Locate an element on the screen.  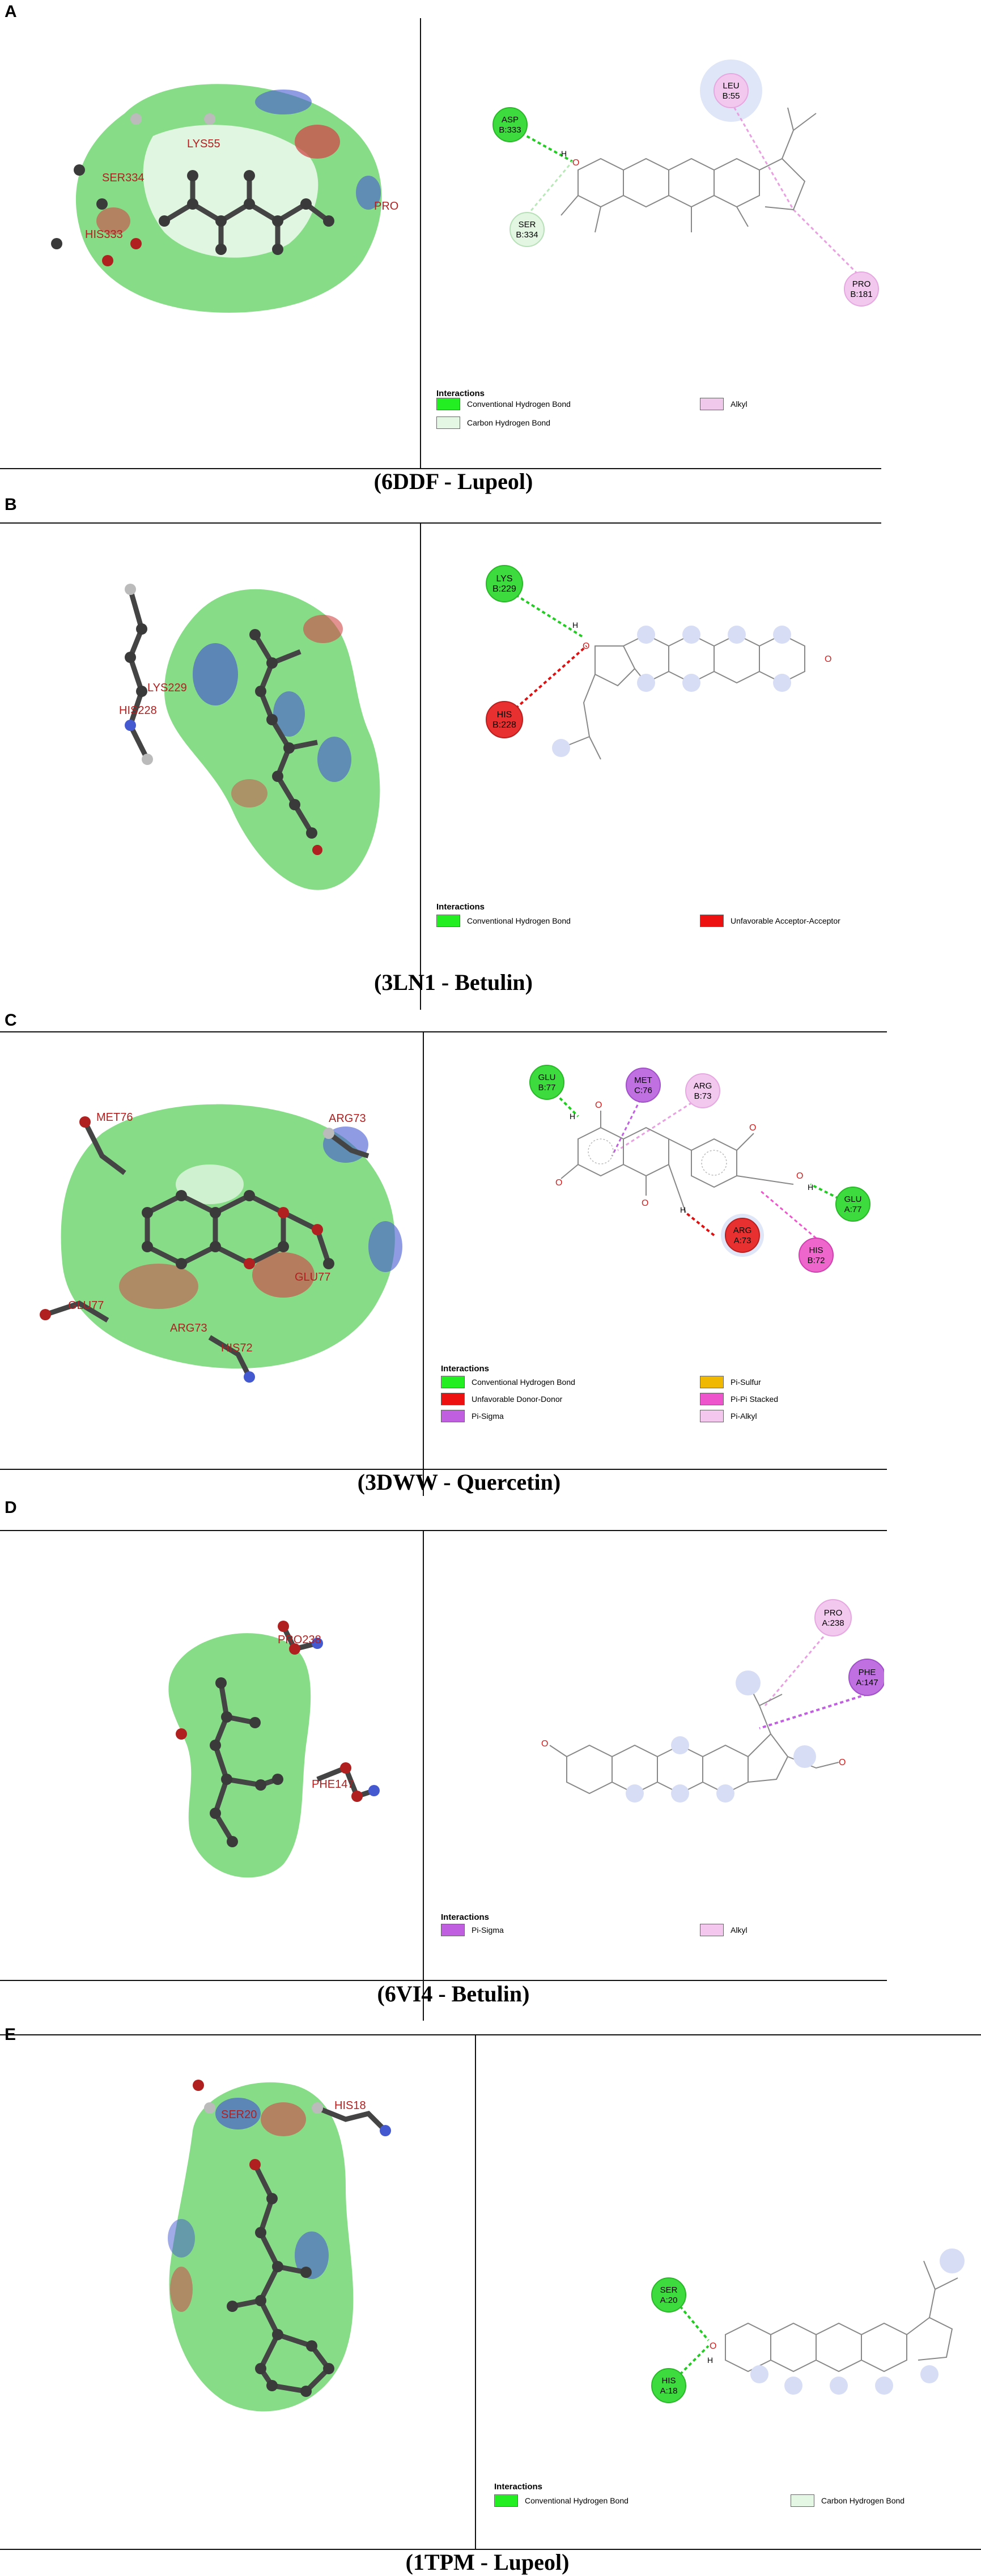
residue-ser-b334: SER B:334 is located at coordinates (527, 229).